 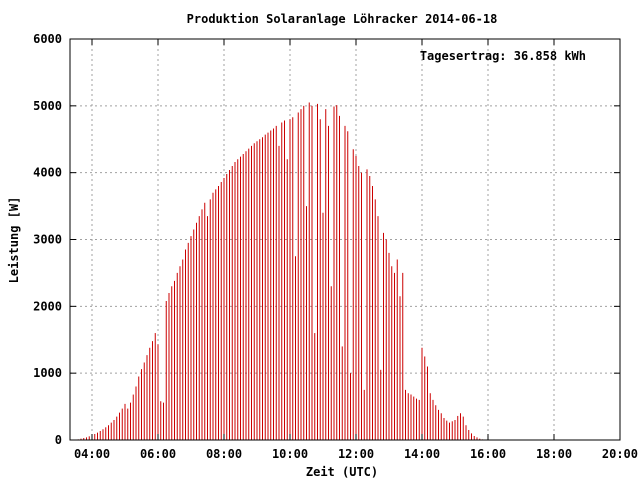 What do you see at coordinates (422, 454) in the screenshot?
I see `x-tick-label: 14:00` at bounding box center [422, 454].